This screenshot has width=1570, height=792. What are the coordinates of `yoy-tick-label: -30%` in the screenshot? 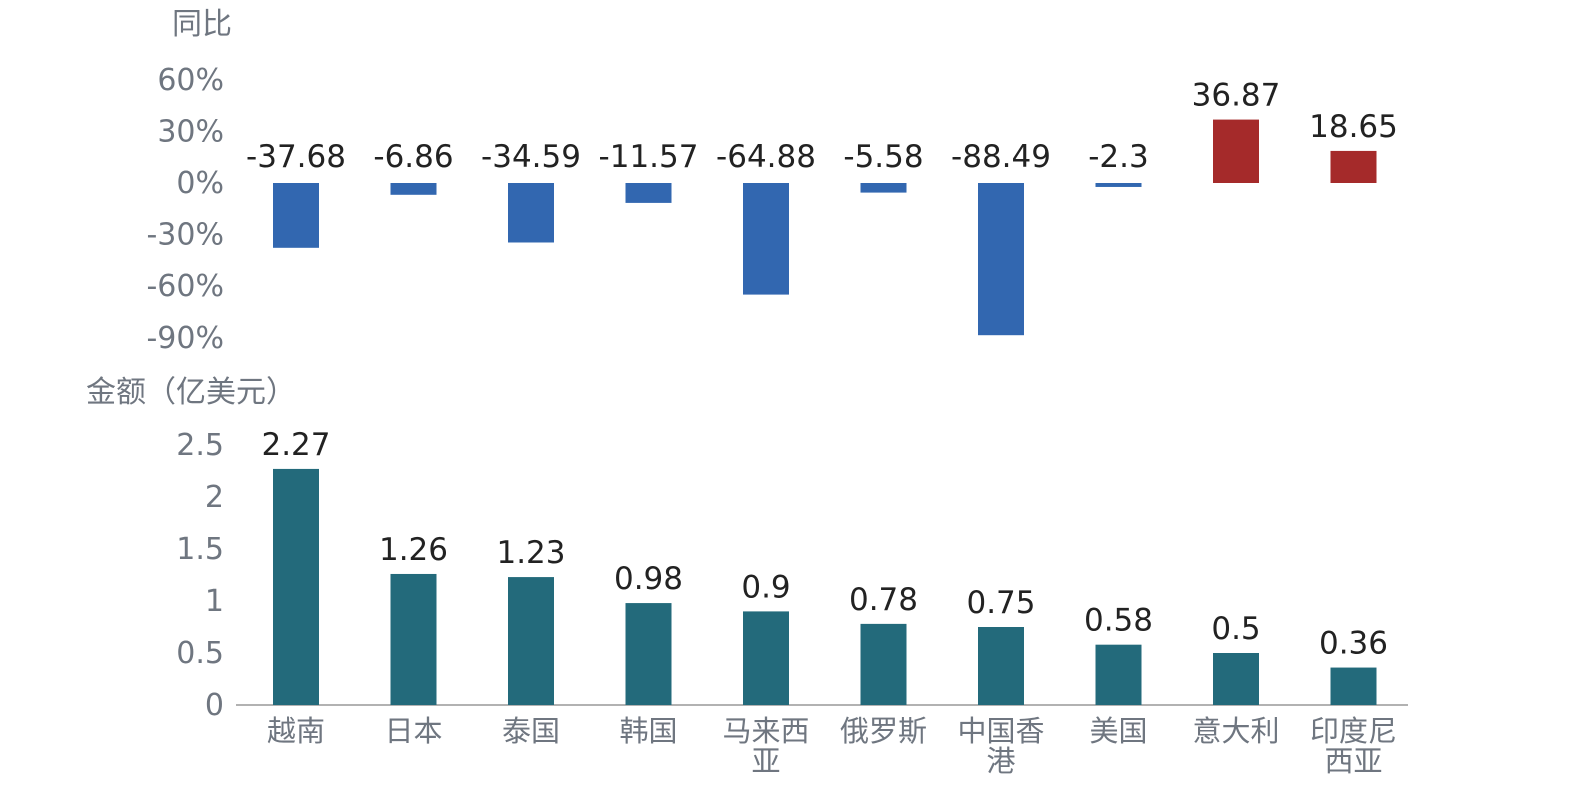 It's located at (185, 235).